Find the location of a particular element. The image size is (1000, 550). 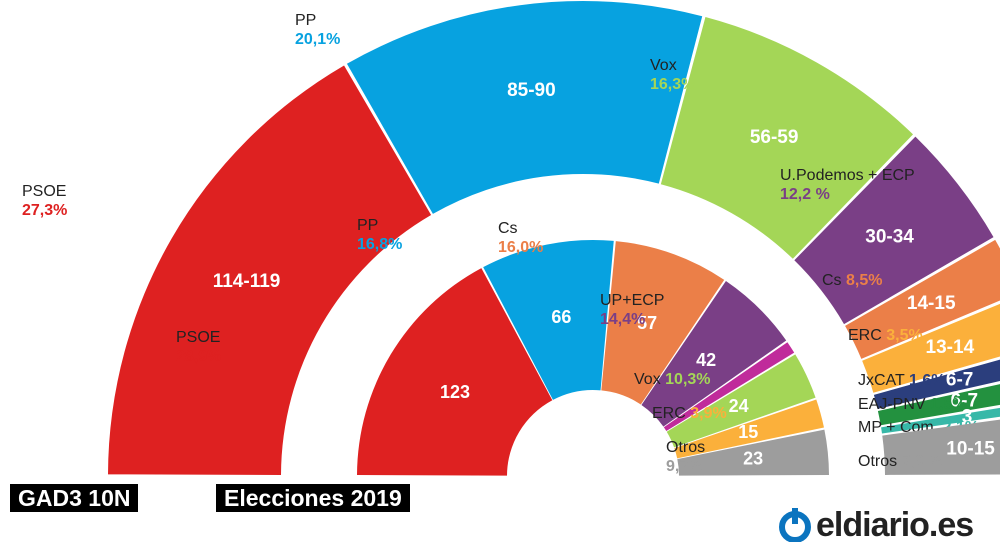

seat-label: 14-15 is located at coordinates (931, 303).